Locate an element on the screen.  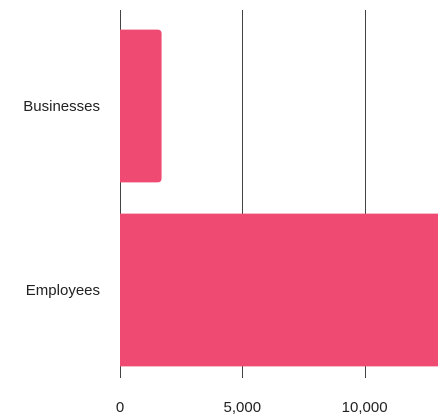
x-tick-label: 0 is located at coordinates (120, 407).